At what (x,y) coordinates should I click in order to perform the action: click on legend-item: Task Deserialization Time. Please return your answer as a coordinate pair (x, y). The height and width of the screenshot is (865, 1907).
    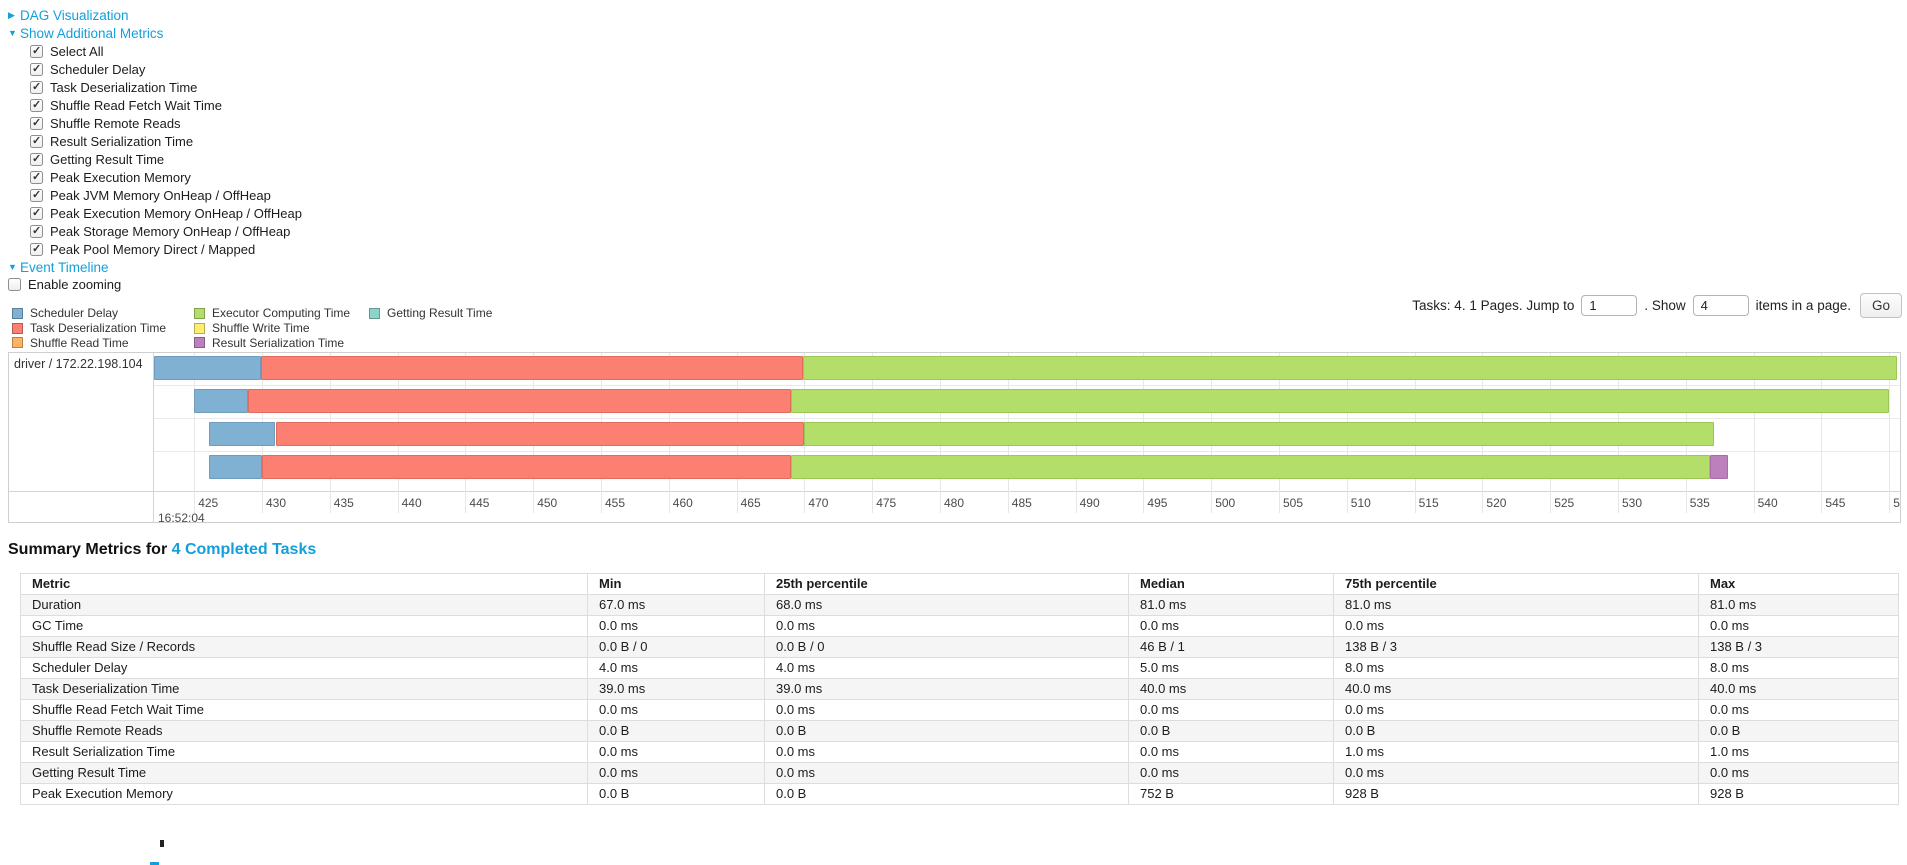
    Looking at the image, I should click on (89, 328).